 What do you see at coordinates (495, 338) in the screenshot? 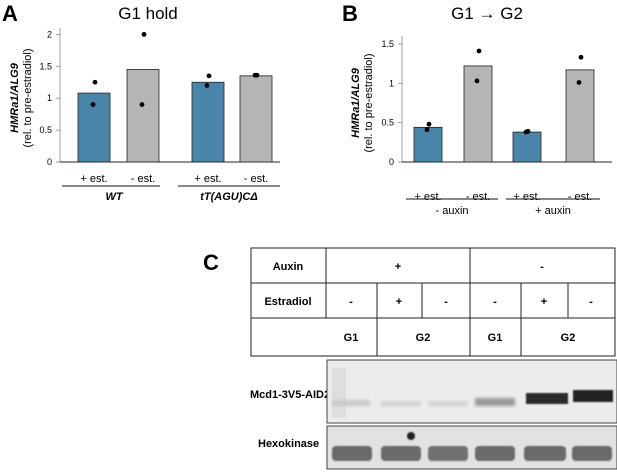
I see `phase-value-3: G1` at bounding box center [495, 338].